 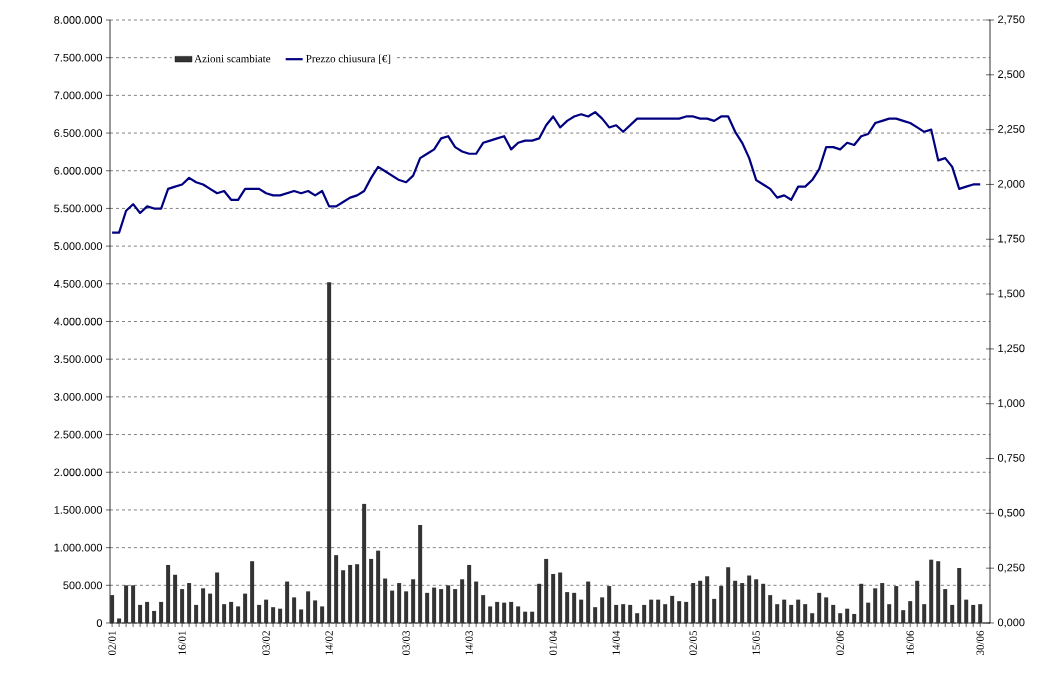 I want to click on legend-label: Azioni scambiate, so click(x=232, y=58).